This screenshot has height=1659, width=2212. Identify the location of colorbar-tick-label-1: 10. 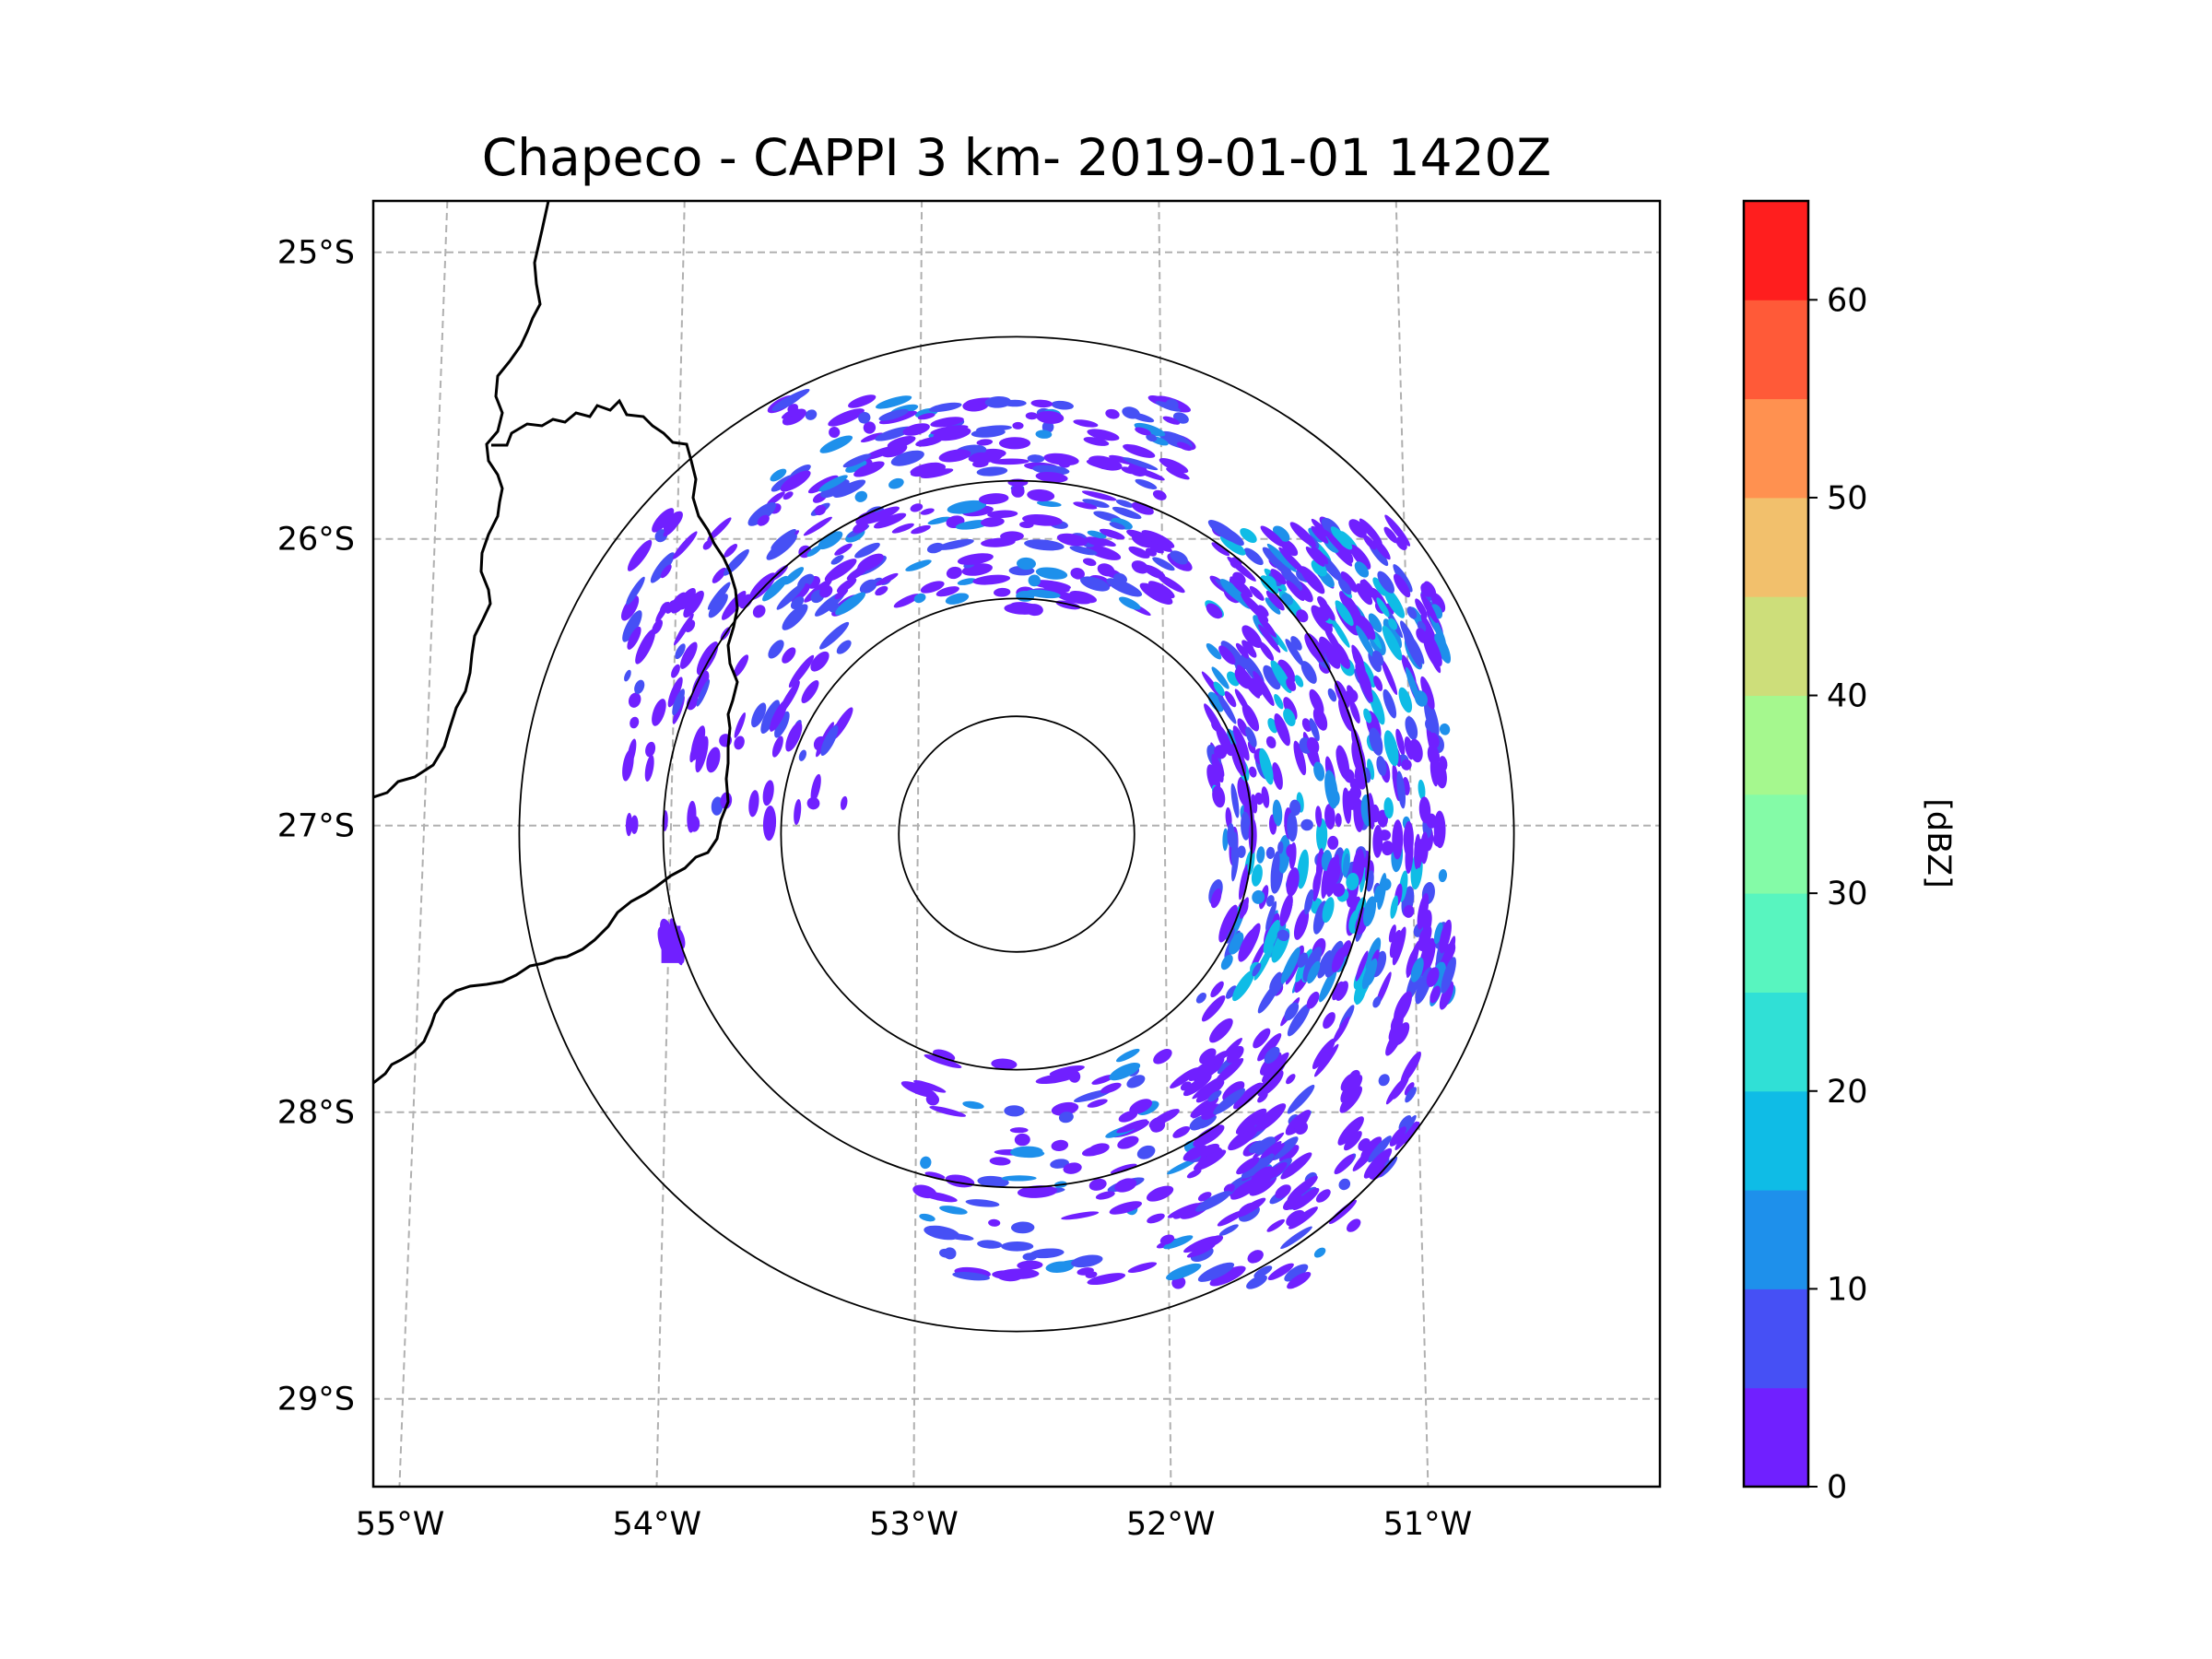
(1847, 1289).